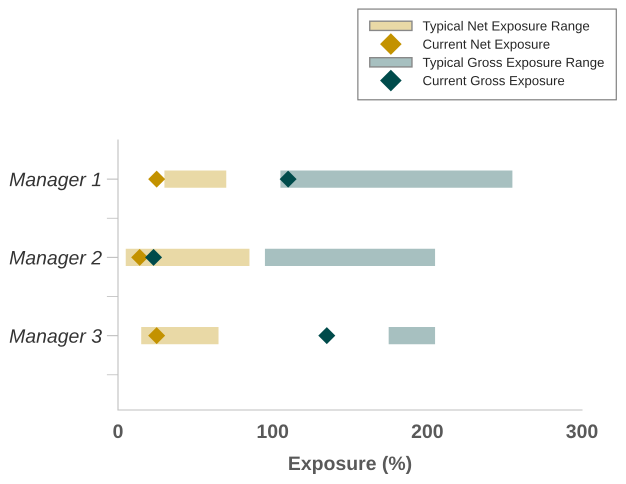 Image resolution: width=626 pixels, height=484 pixels. Describe the element at coordinates (582, 431) in the screenshot. I see `x-tick-label: 300` at that location.